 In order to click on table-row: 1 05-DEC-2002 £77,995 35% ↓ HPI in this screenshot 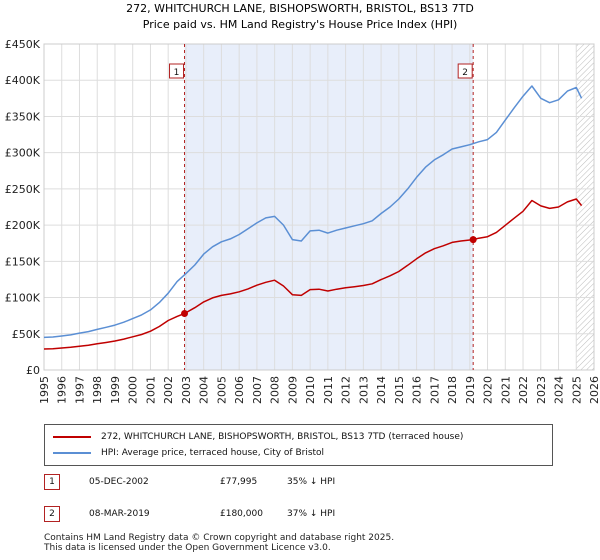, I will do `click(304, 483)`.